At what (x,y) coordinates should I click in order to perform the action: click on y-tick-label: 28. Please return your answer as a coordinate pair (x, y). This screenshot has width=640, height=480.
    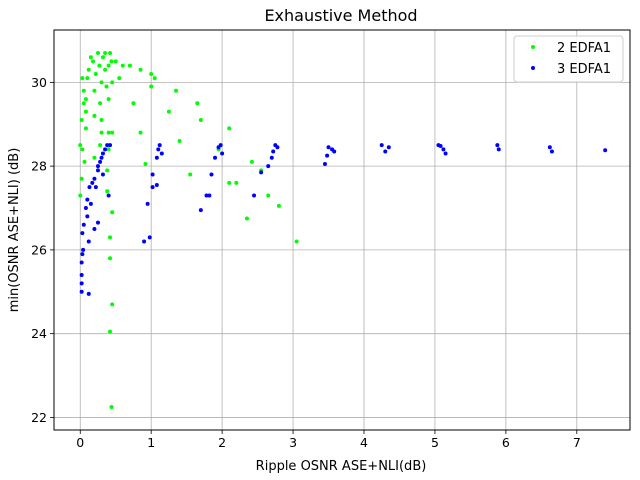
    Looking at the image, I should click on (39, 166).